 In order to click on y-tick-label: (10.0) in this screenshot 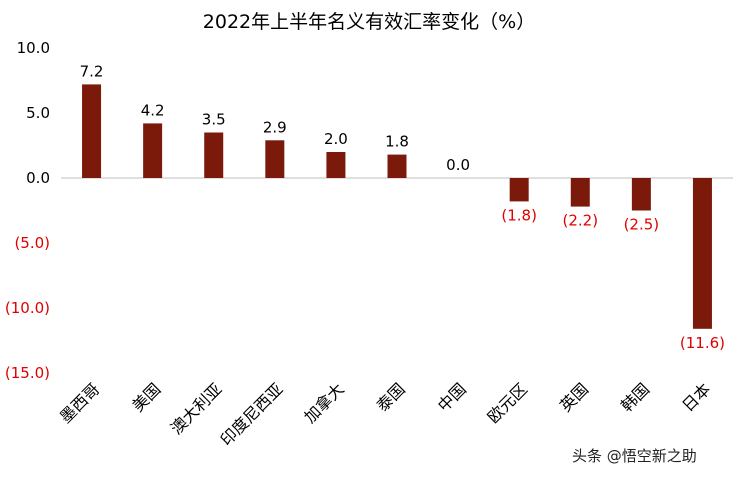, I will do `click(27, 308)`.